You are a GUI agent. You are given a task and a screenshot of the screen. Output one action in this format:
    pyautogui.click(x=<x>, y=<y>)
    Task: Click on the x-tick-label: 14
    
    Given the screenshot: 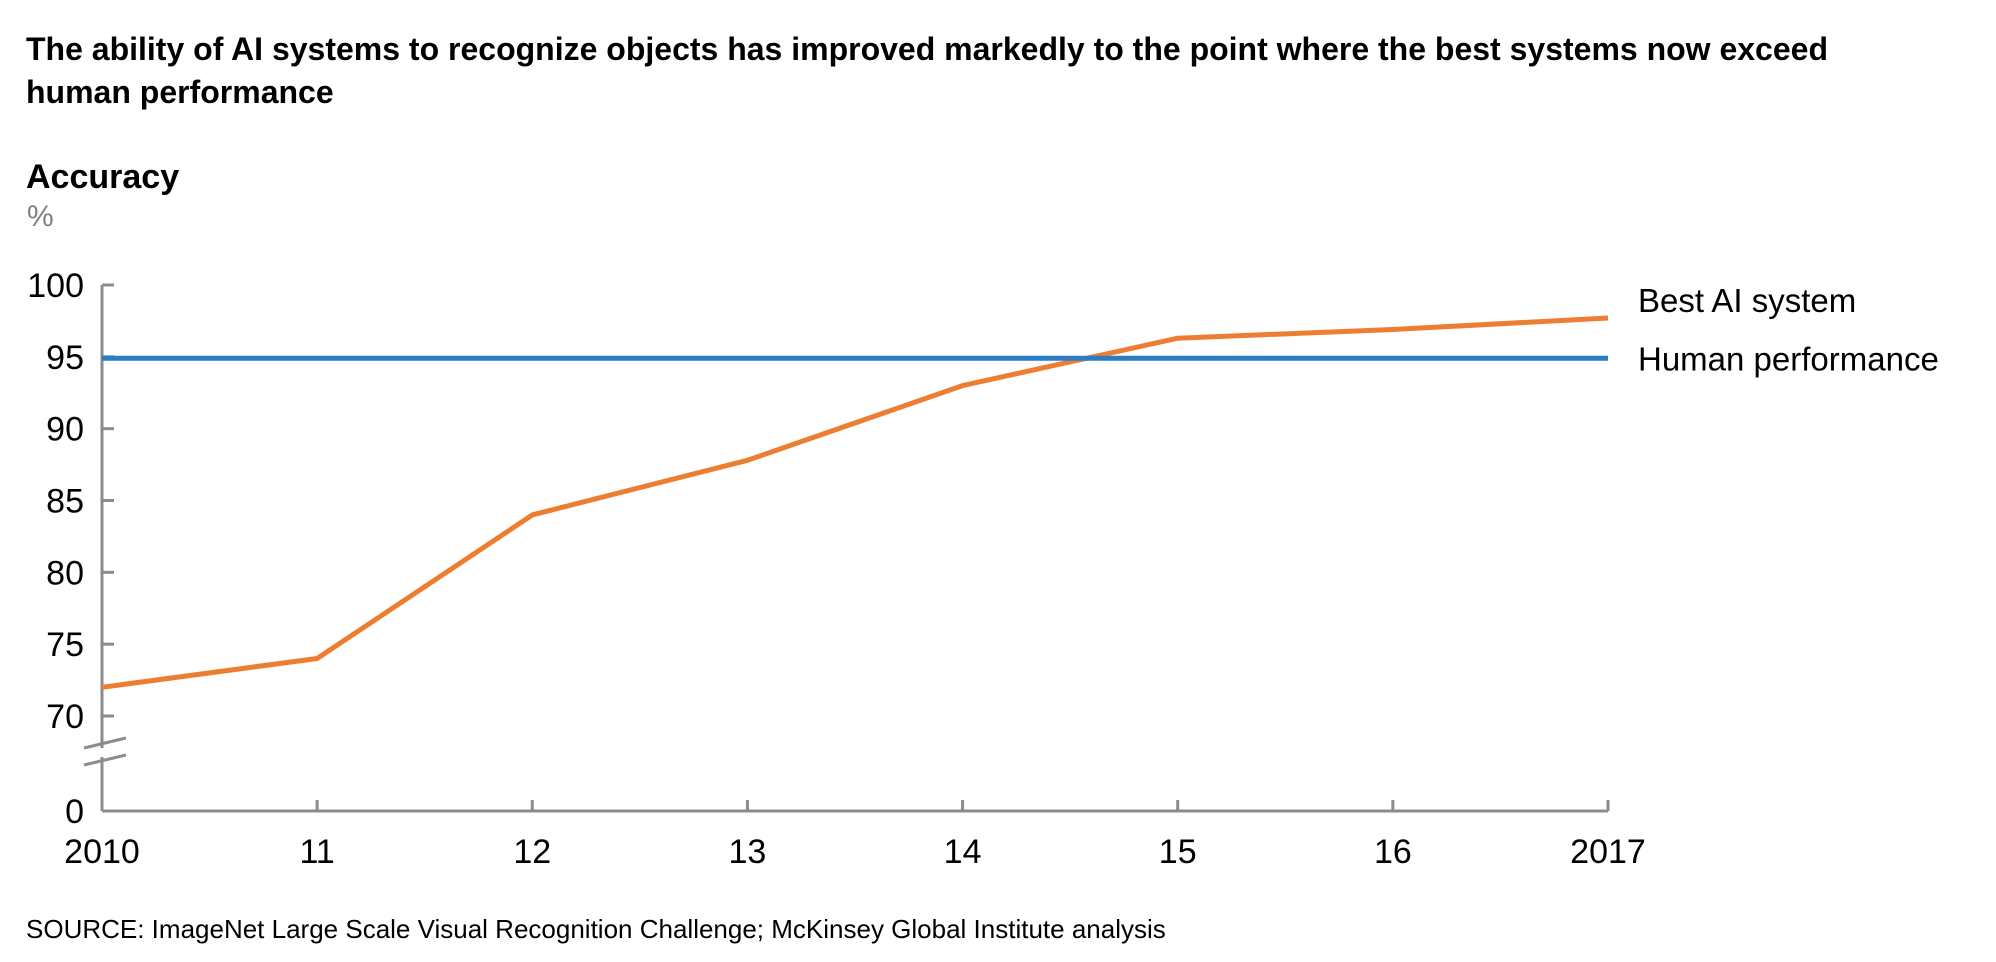 What is the action you would take?
    pyautogui.click(x=963, y=852)
    